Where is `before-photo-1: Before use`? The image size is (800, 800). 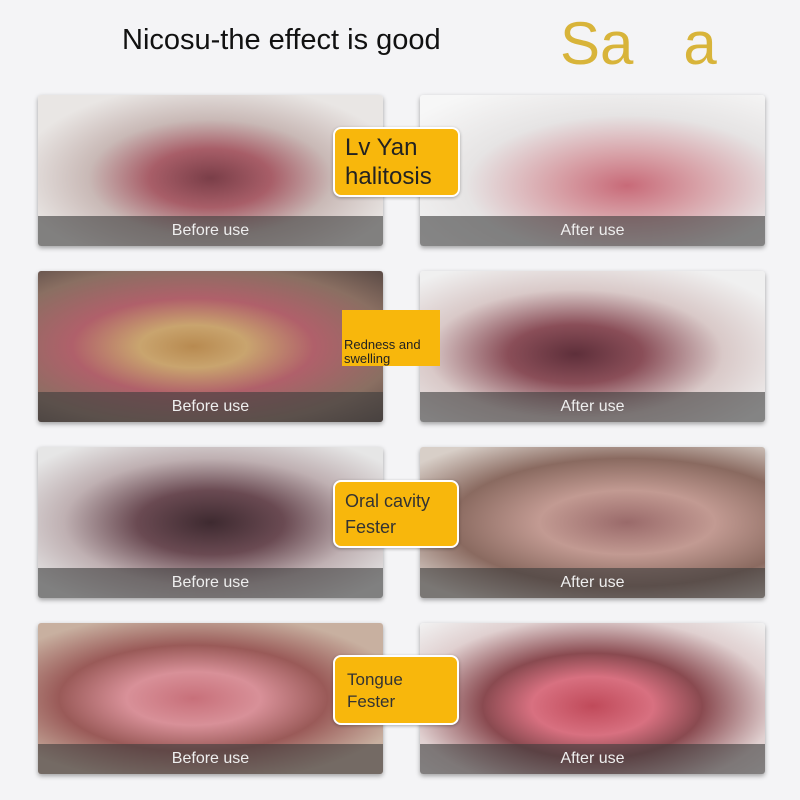 before-photo-1: Before use is located at coordinates (210, 170).